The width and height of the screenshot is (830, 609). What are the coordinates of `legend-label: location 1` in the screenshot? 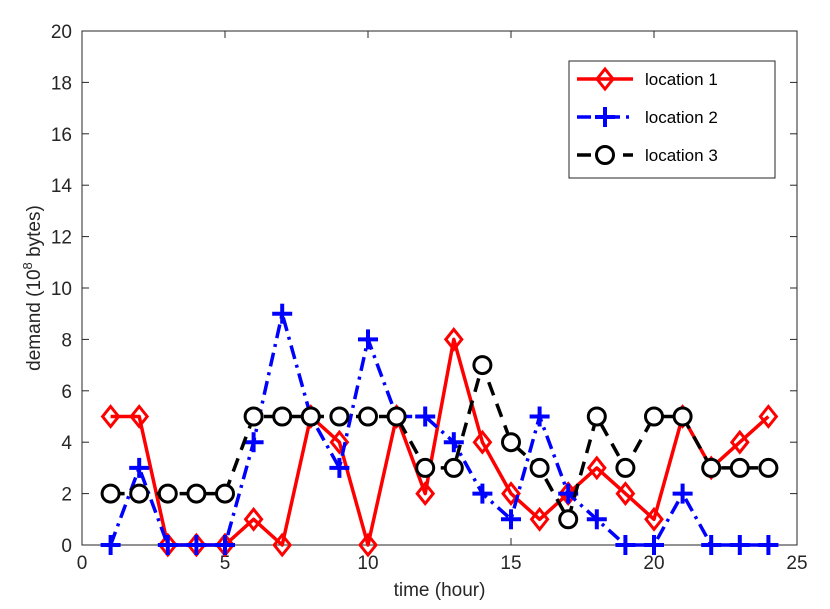 It's located at (681, 79).